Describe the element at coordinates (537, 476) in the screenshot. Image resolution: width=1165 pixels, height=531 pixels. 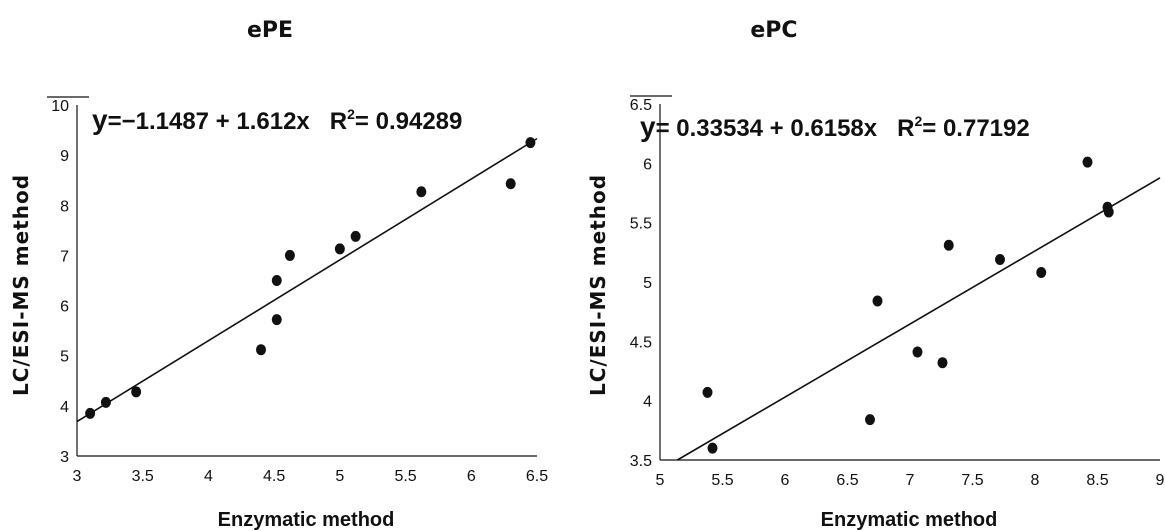
I see `epe-x-tick-label: 6.5` at that location.